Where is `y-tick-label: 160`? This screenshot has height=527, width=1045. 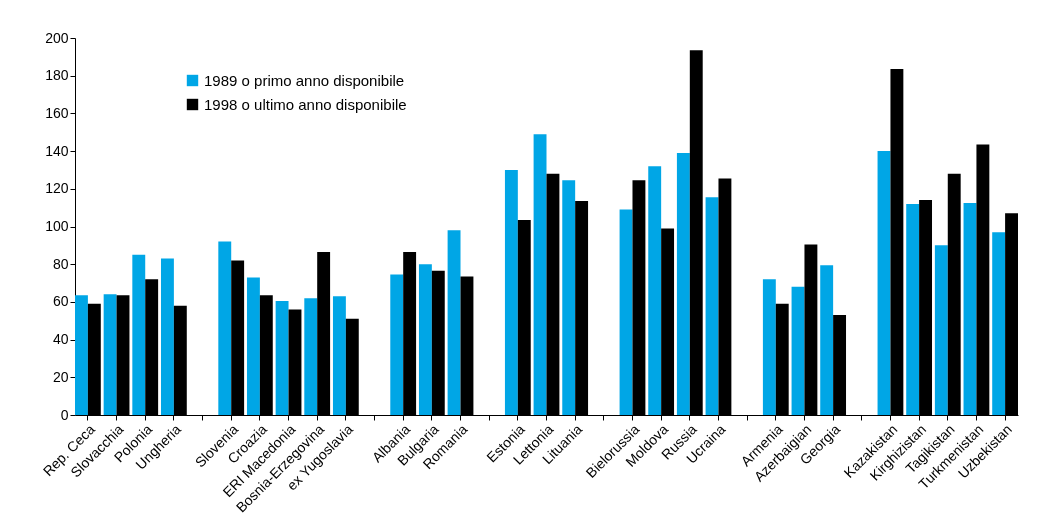 y-tick-label: 160 is located at coordinates (57, 112).